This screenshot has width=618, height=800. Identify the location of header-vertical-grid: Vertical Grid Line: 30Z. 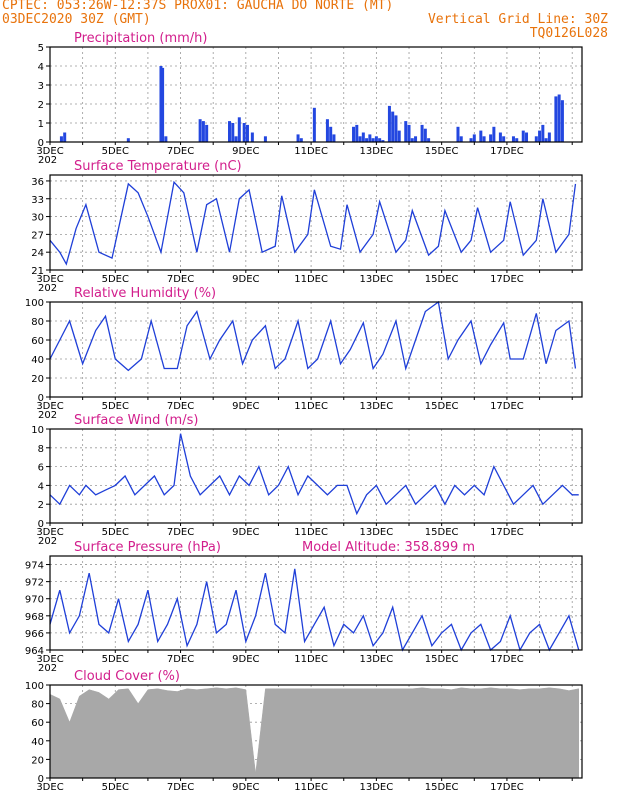
(517, 19).